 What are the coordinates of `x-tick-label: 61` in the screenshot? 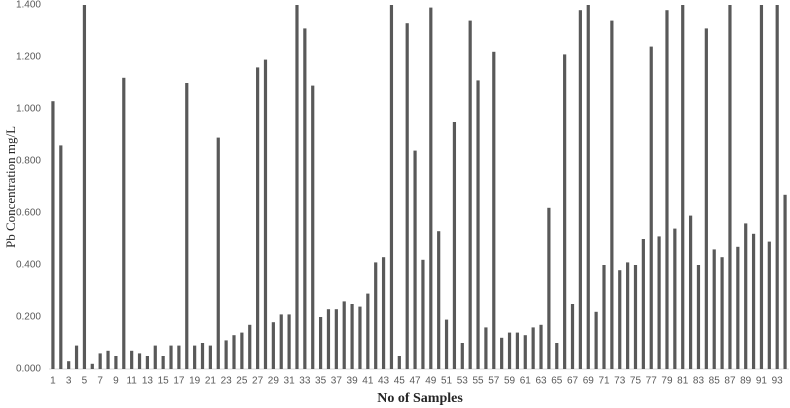 It's located at (526, 381).